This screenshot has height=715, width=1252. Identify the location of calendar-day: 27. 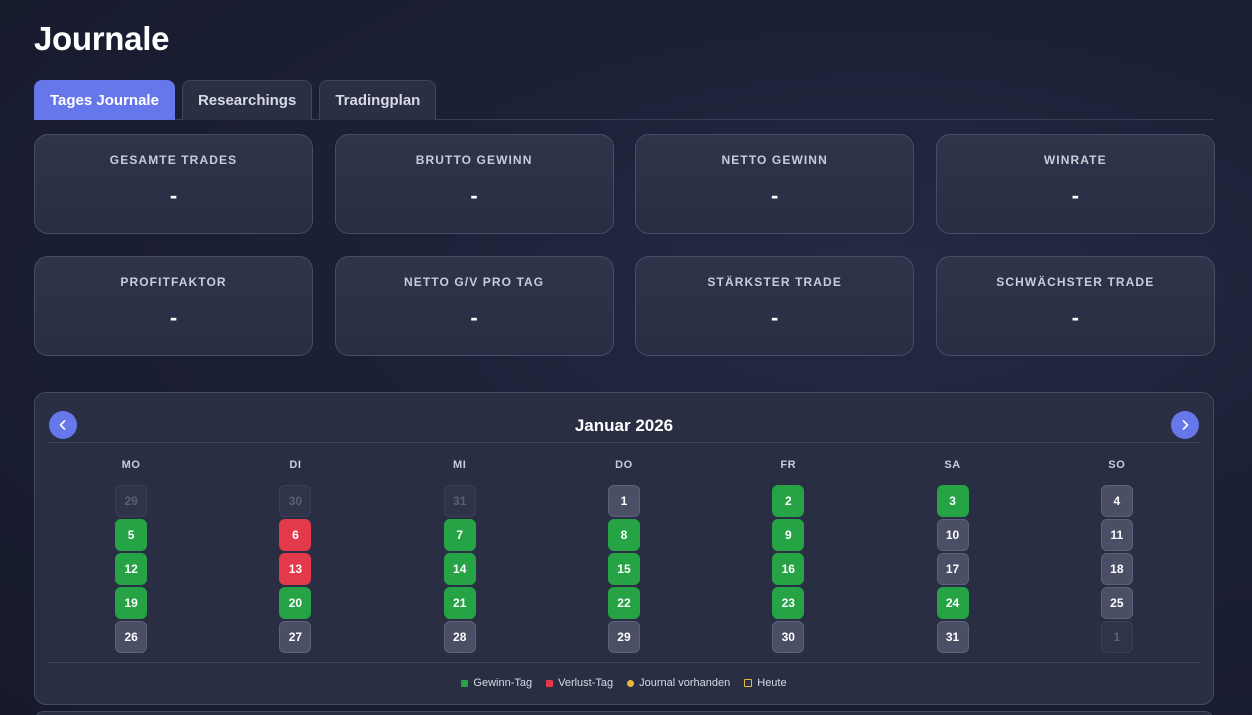
(295, 637).